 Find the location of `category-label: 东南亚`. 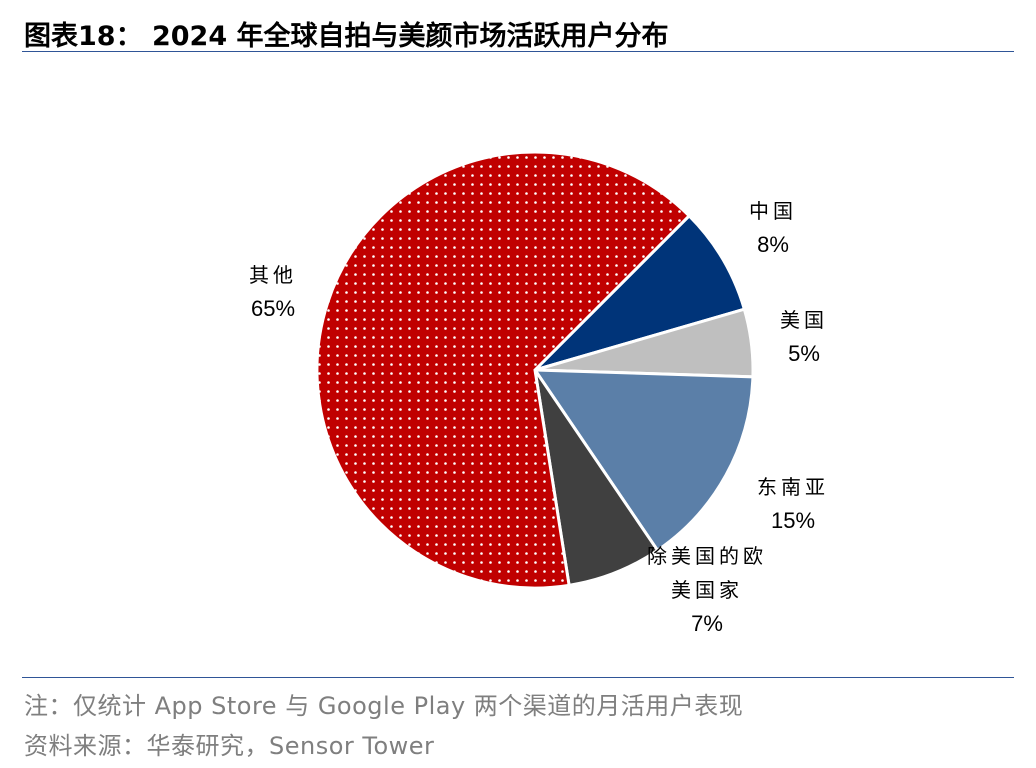

category-label: 东南亚 is located at coordinates (793, 487).